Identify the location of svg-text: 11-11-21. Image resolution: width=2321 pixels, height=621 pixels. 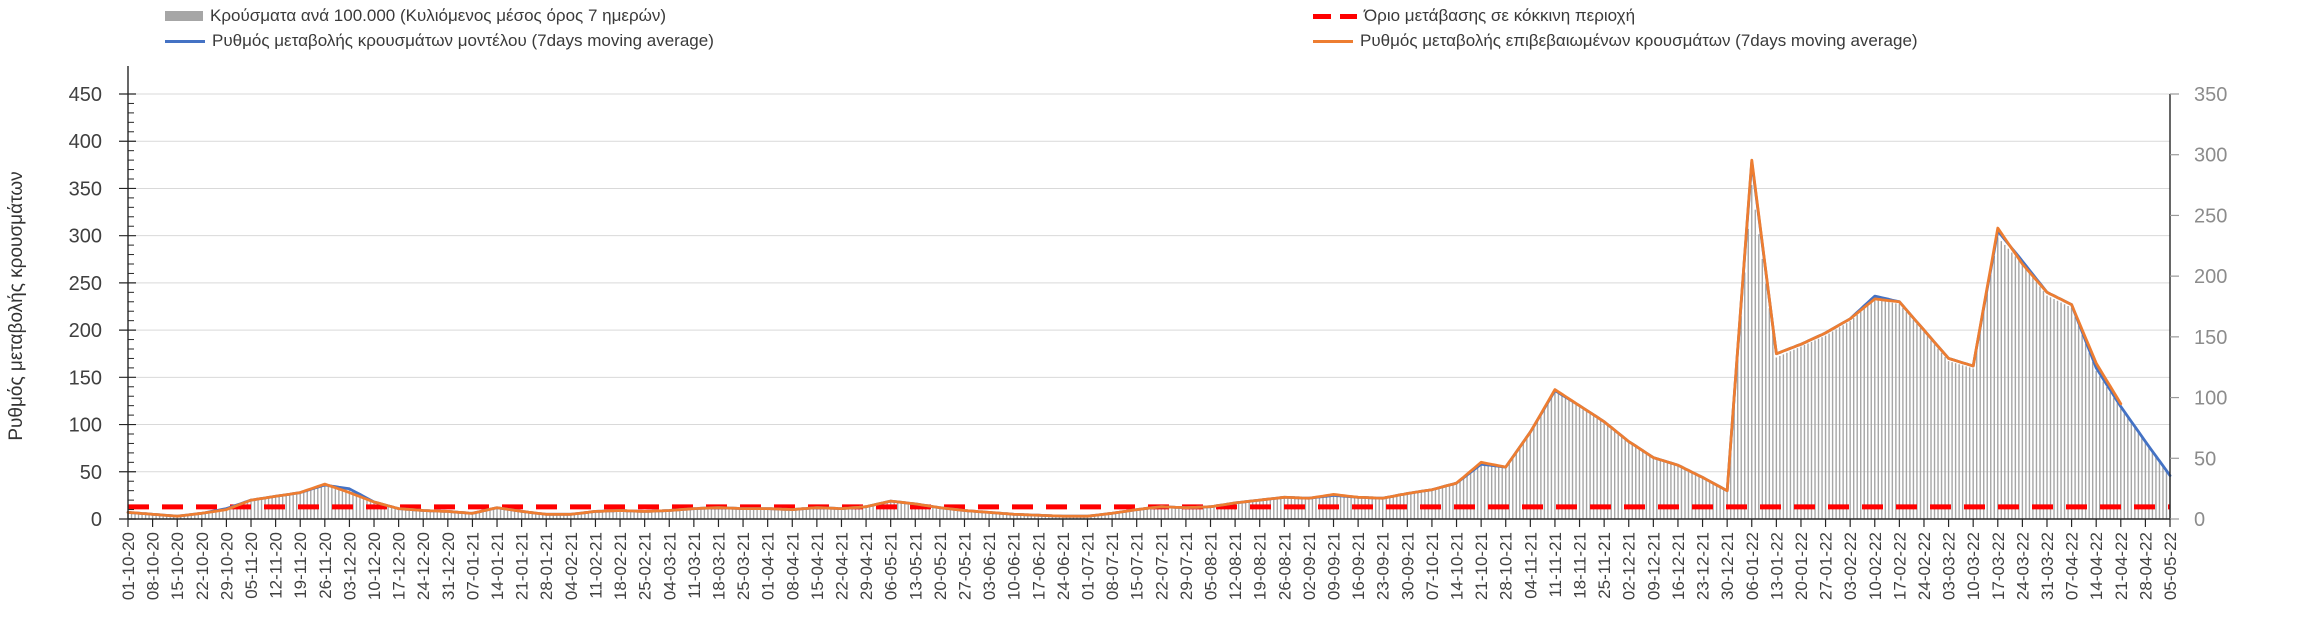
(1555, 565).